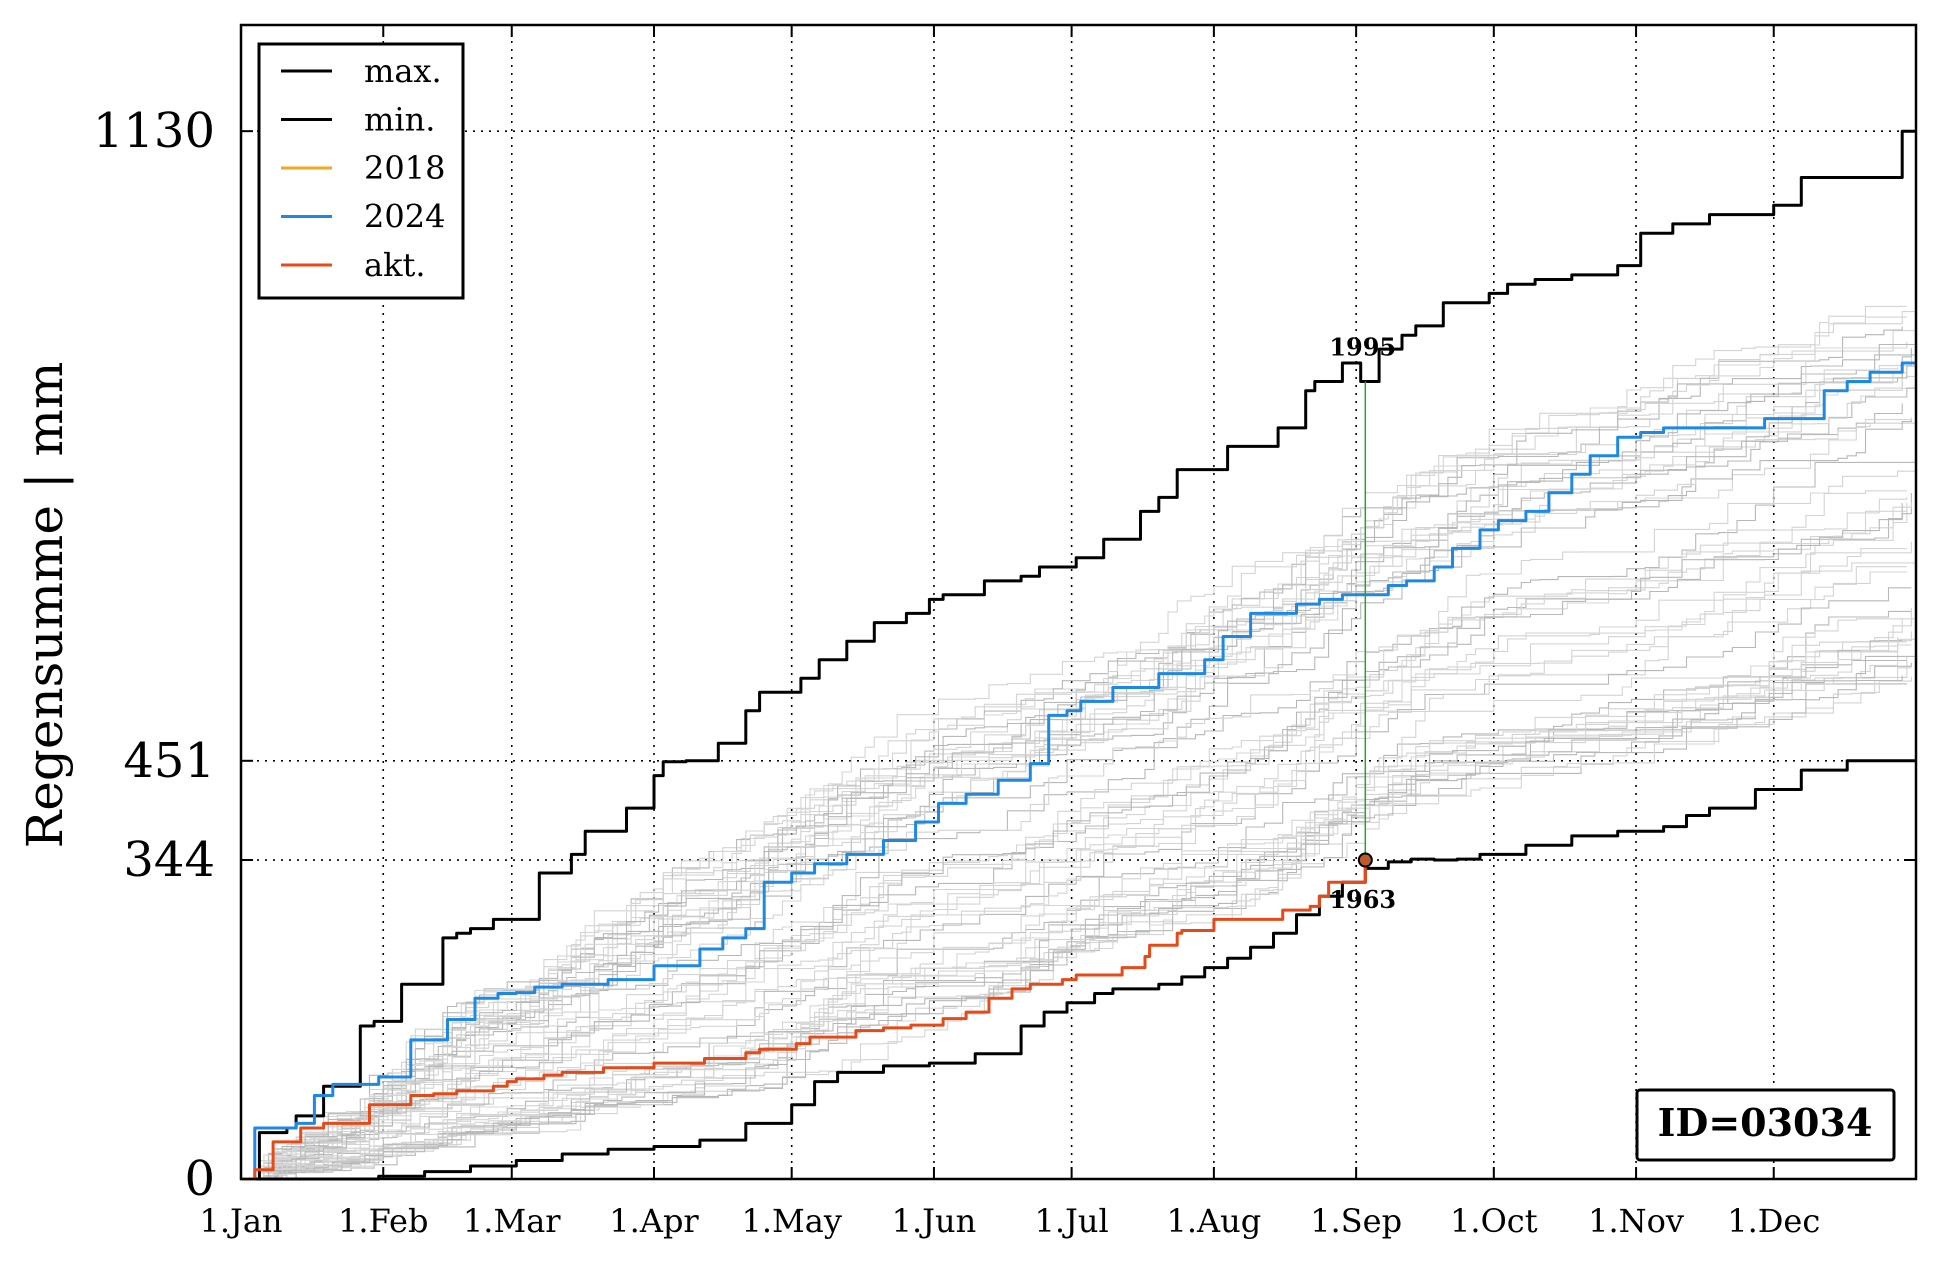 The width and height of the screenshot is (1942, 1262). I want to click on station-id-box: ID=03034, so click(1765, 1125).